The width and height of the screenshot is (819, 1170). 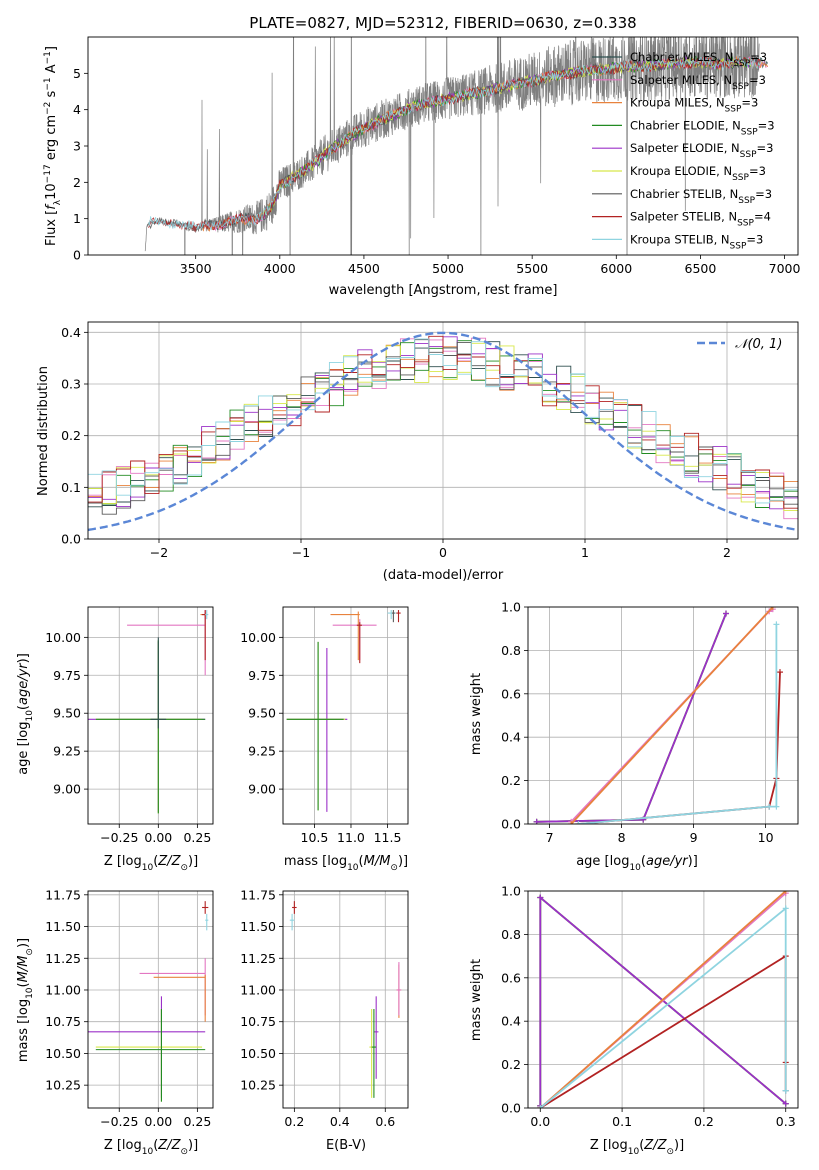 What do you see at coordinates (637, 1147) in the screenshot?
I see `z-weight-xlabel: Z [log10(Z/Z⊙)]` at bounding box center [637, 1147].